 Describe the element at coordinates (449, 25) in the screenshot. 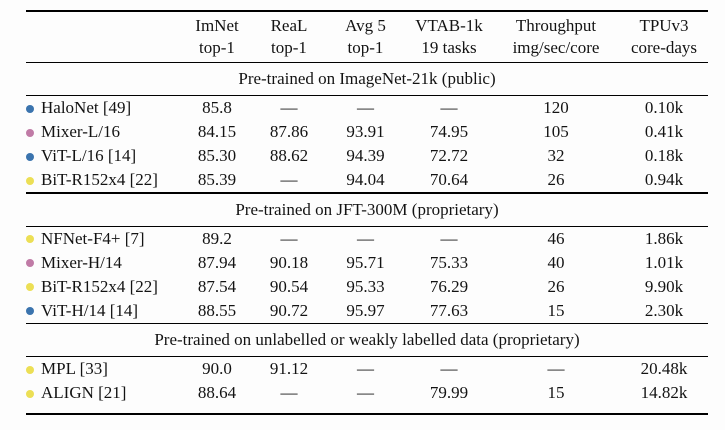

I see `column-header-line1: VTAB-1k` at that location.